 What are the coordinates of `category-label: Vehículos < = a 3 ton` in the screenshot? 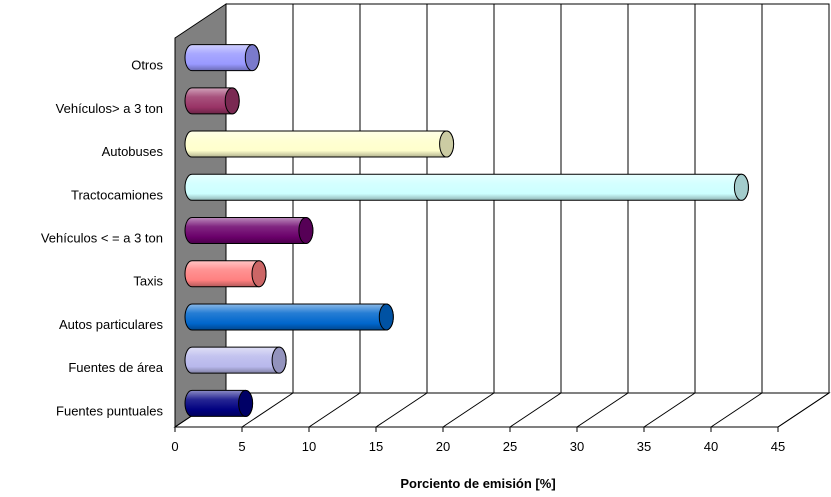 It's located at (102, 238).